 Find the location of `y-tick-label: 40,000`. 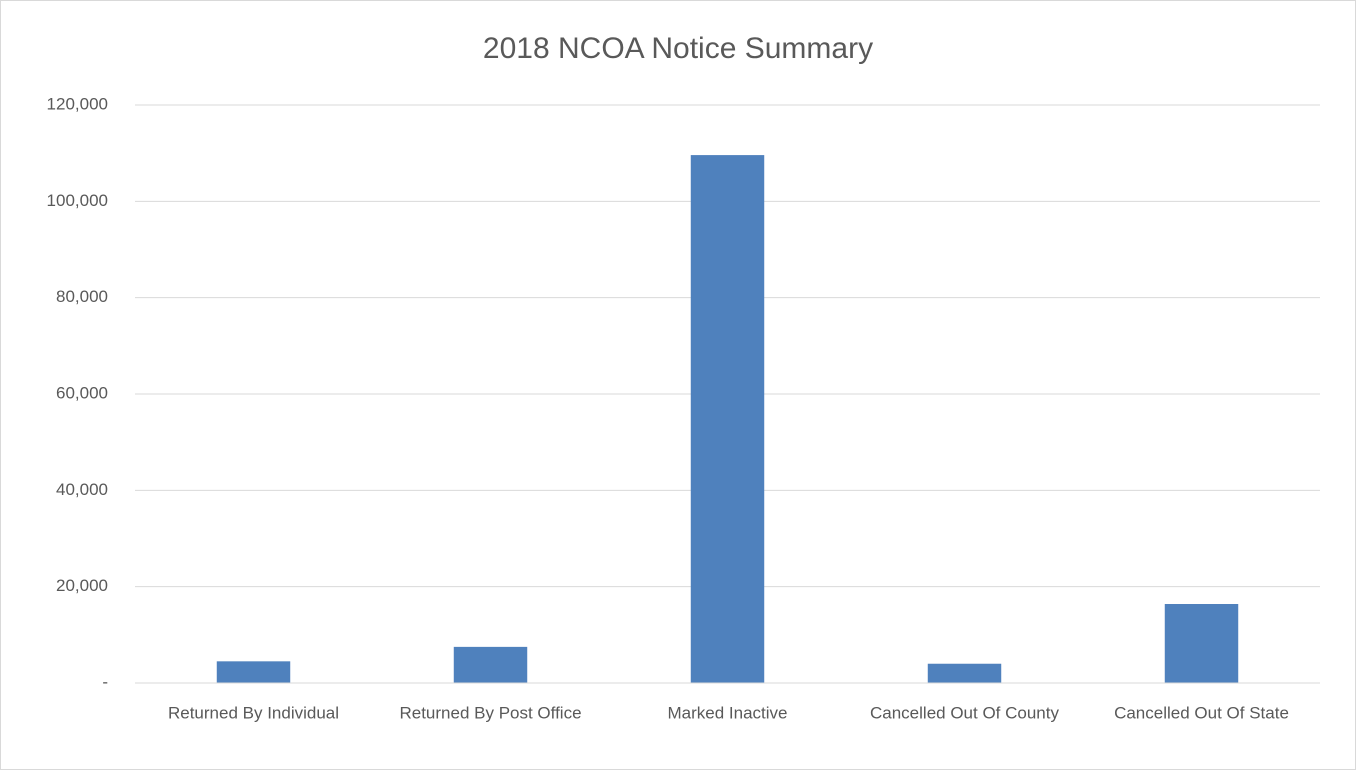

y-tick-label: 40,000 is located at coordinates (82, 489).